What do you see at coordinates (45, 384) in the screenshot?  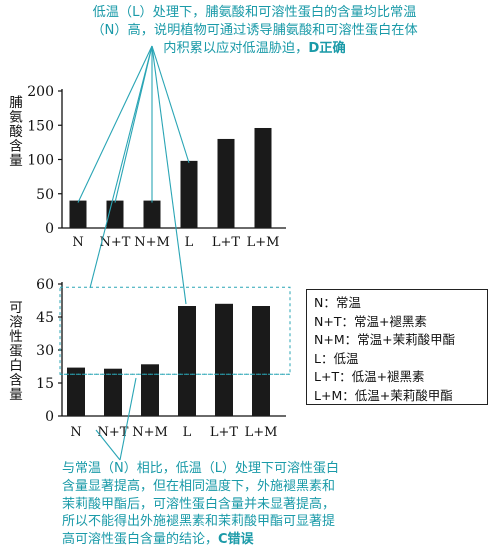 I see `y-tick-label: 15` at bounding box center [45, 384].